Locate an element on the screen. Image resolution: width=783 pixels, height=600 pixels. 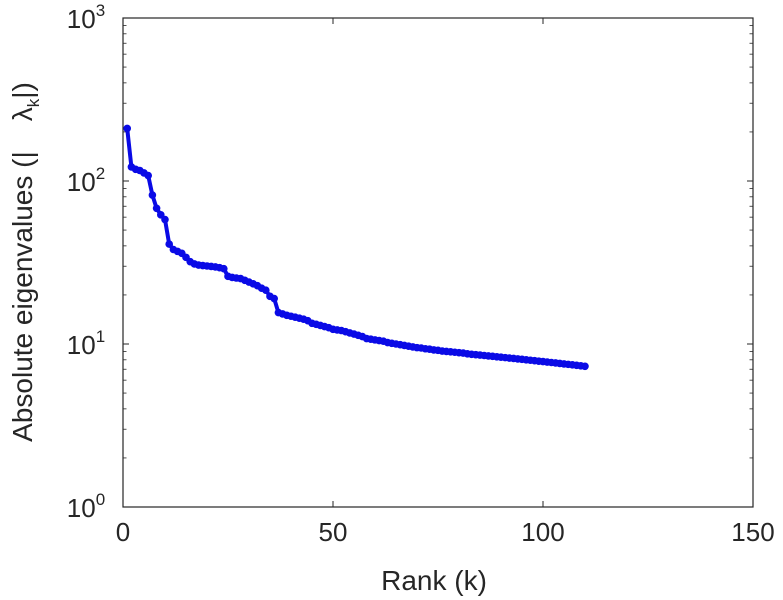
x-tick-label: 50 is located at coordinates (333, 532).